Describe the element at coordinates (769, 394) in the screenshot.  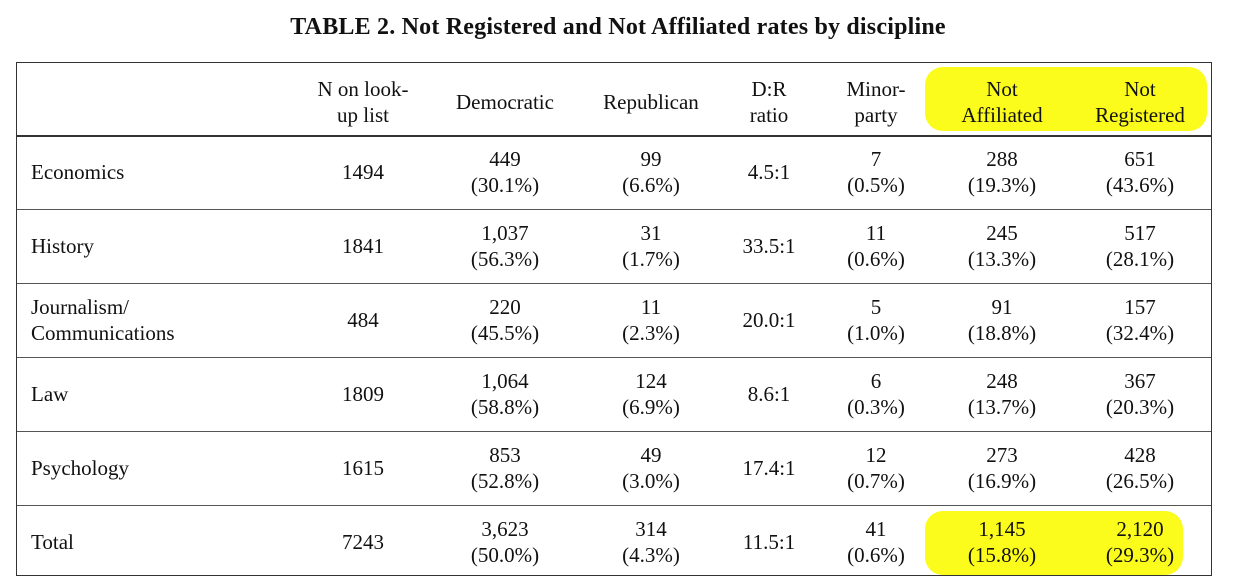
I see `cell-ratio: 8.6:1` at that location.